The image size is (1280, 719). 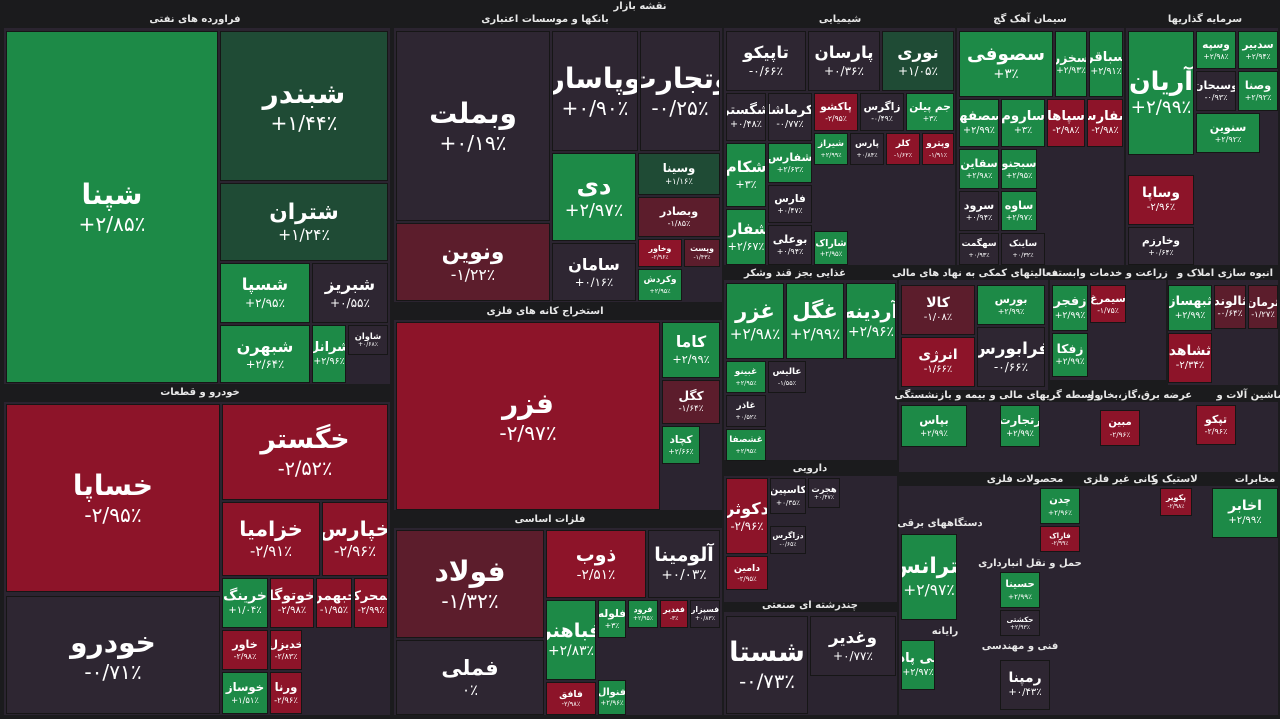 I want to click on stock-tile: کاسپین +۰/۳۵٪, so click(x=788, y=496).